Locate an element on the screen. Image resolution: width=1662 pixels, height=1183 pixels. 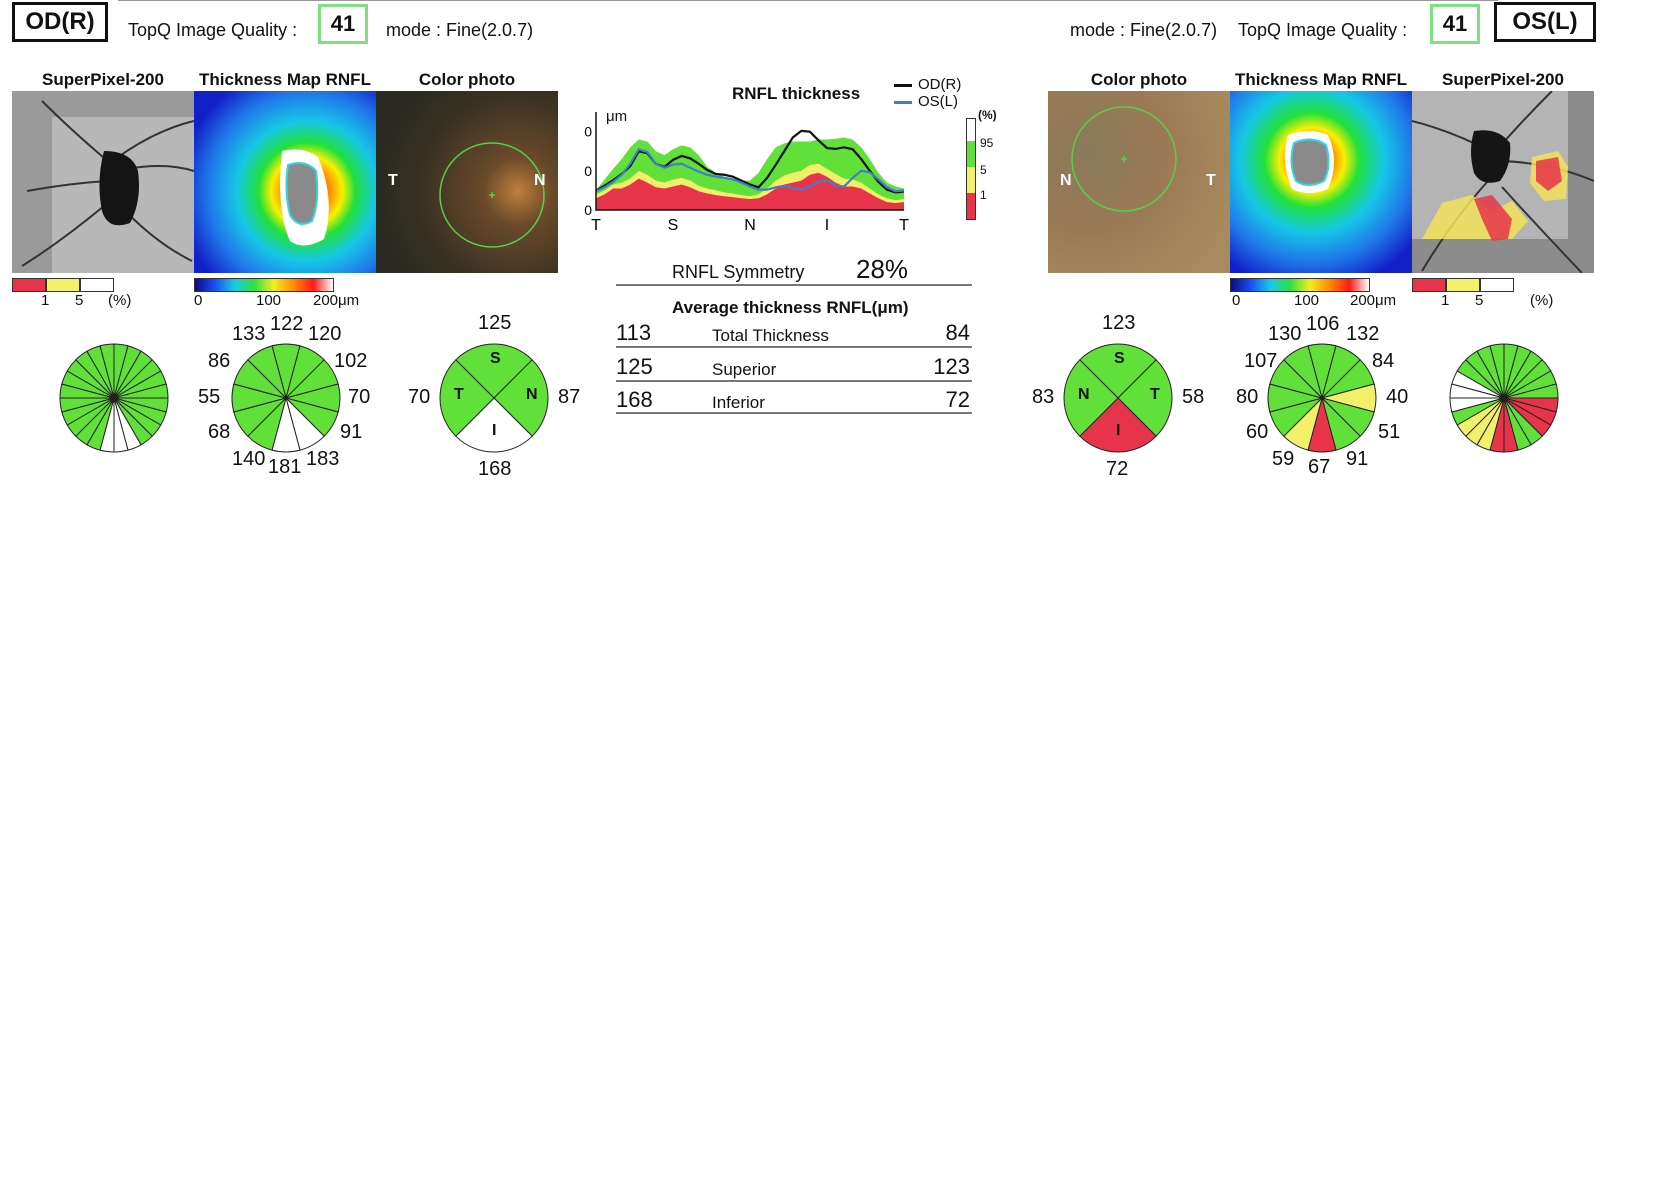
top-rule is located at coordinates (808, 0).